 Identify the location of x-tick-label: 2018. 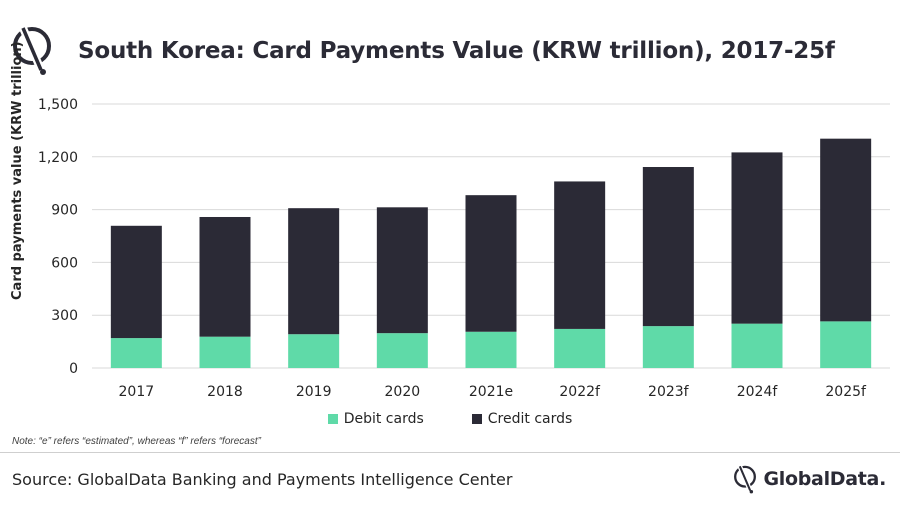
(225, 392).